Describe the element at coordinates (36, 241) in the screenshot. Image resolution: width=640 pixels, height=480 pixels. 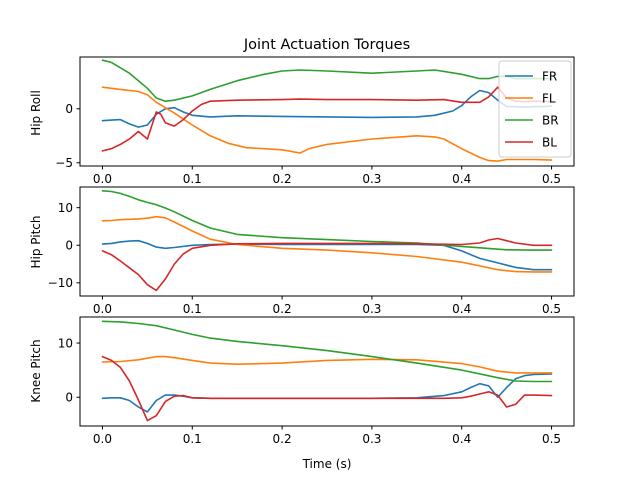
I see `ylabel-hip-pitch: Hip Pitch` at that location.